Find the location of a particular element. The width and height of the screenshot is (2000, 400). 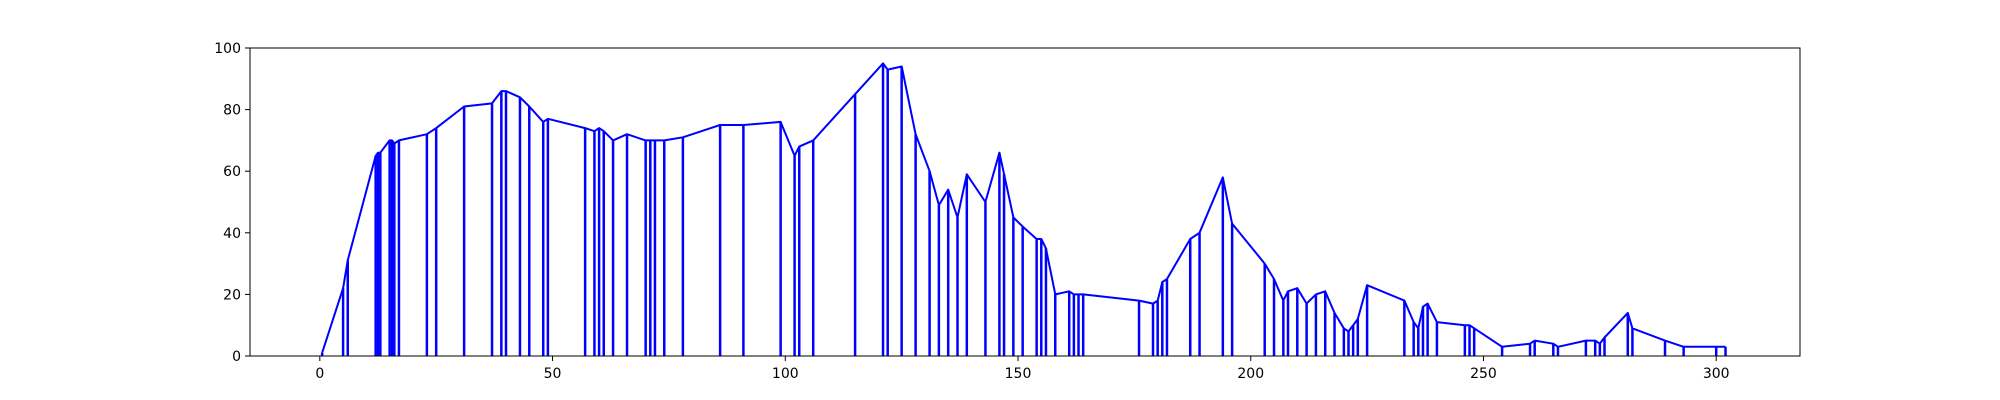

y-tick-label: 80 is located at coordinates (232, 111).